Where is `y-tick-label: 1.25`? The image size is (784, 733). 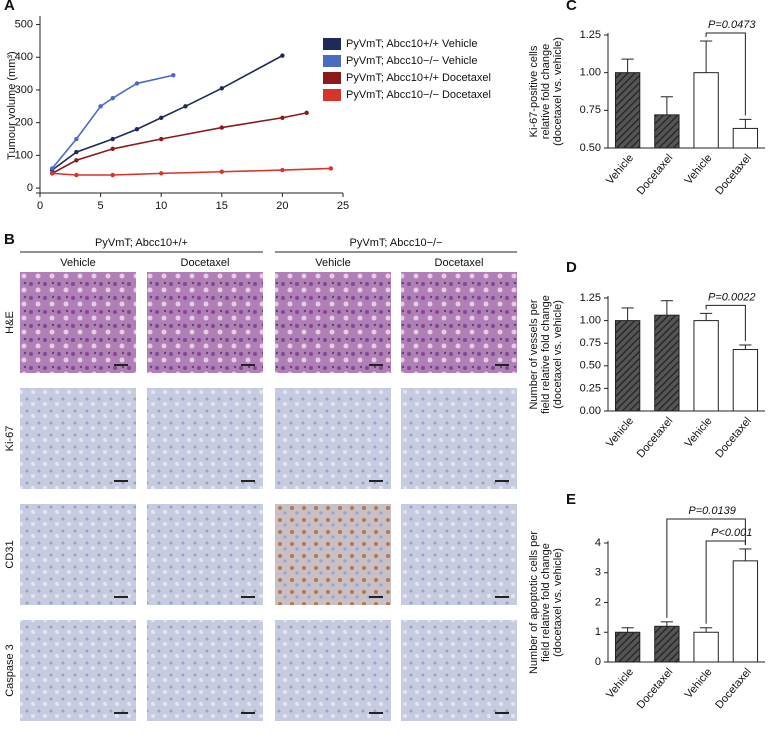 y-tick-label: 1.25 is located at coordinates (590, 35).